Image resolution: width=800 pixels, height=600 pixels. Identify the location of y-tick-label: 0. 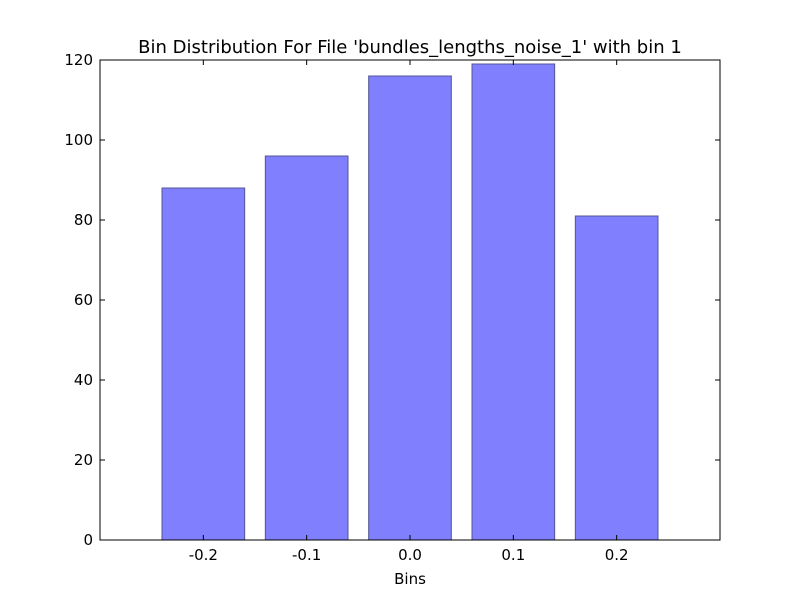
(88, 540).